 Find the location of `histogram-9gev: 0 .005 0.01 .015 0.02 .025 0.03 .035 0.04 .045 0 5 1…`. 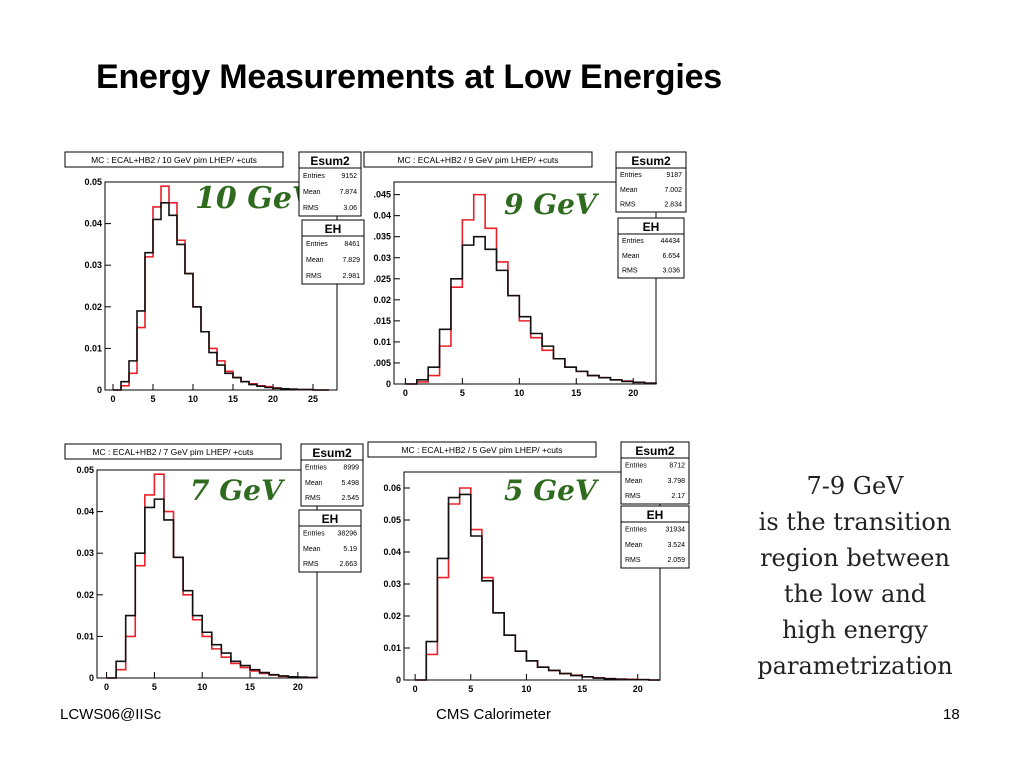

histogram-9gev: 0 .005 0.01 .015 0.02 .025 0.03 .035 0.04 .045 0 5 1… is located at coordinates (525, 274).